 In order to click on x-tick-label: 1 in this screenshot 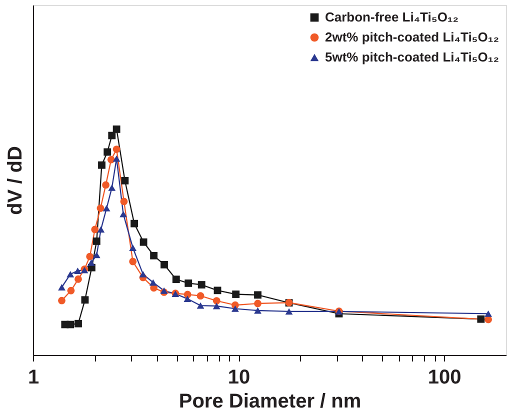, I will do `click(34, 377)`.